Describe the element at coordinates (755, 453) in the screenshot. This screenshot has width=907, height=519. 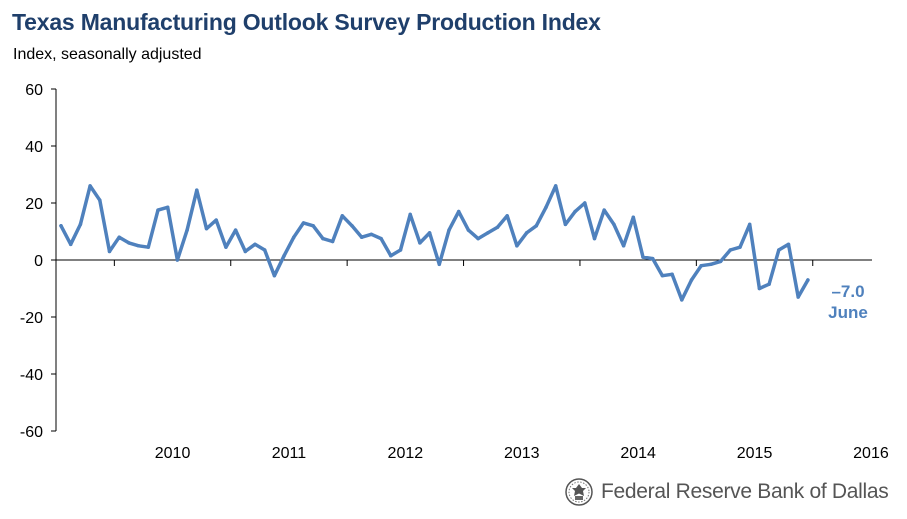
I see `x-tick-label: 2015` at that location.